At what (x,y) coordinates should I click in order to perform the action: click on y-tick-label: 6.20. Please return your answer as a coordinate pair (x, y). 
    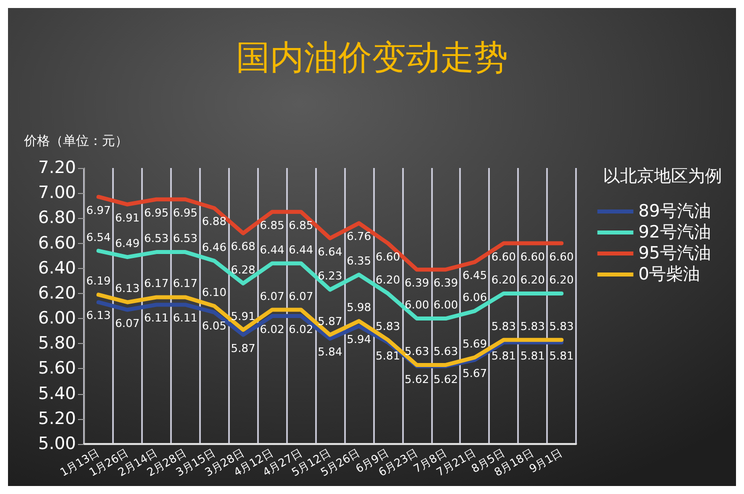
    Looking at the image, I should click on (57, 293).